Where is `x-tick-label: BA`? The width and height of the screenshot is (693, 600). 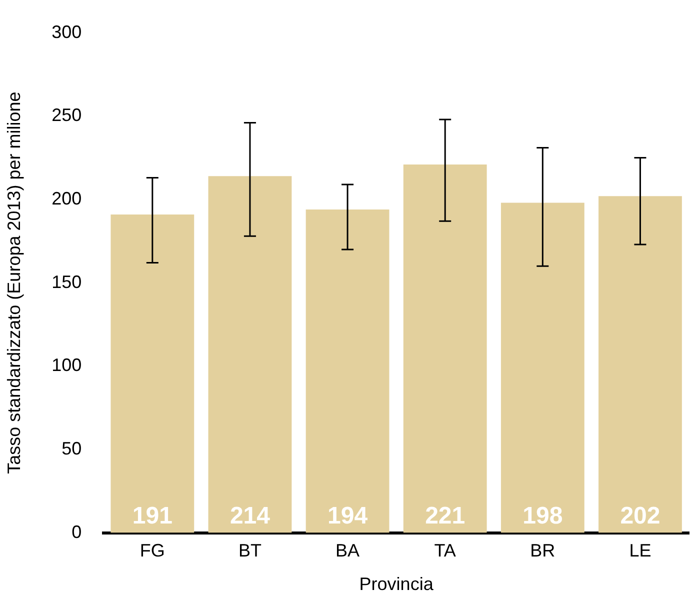 x-tick-label: BA is located at coordinates (348, 550).